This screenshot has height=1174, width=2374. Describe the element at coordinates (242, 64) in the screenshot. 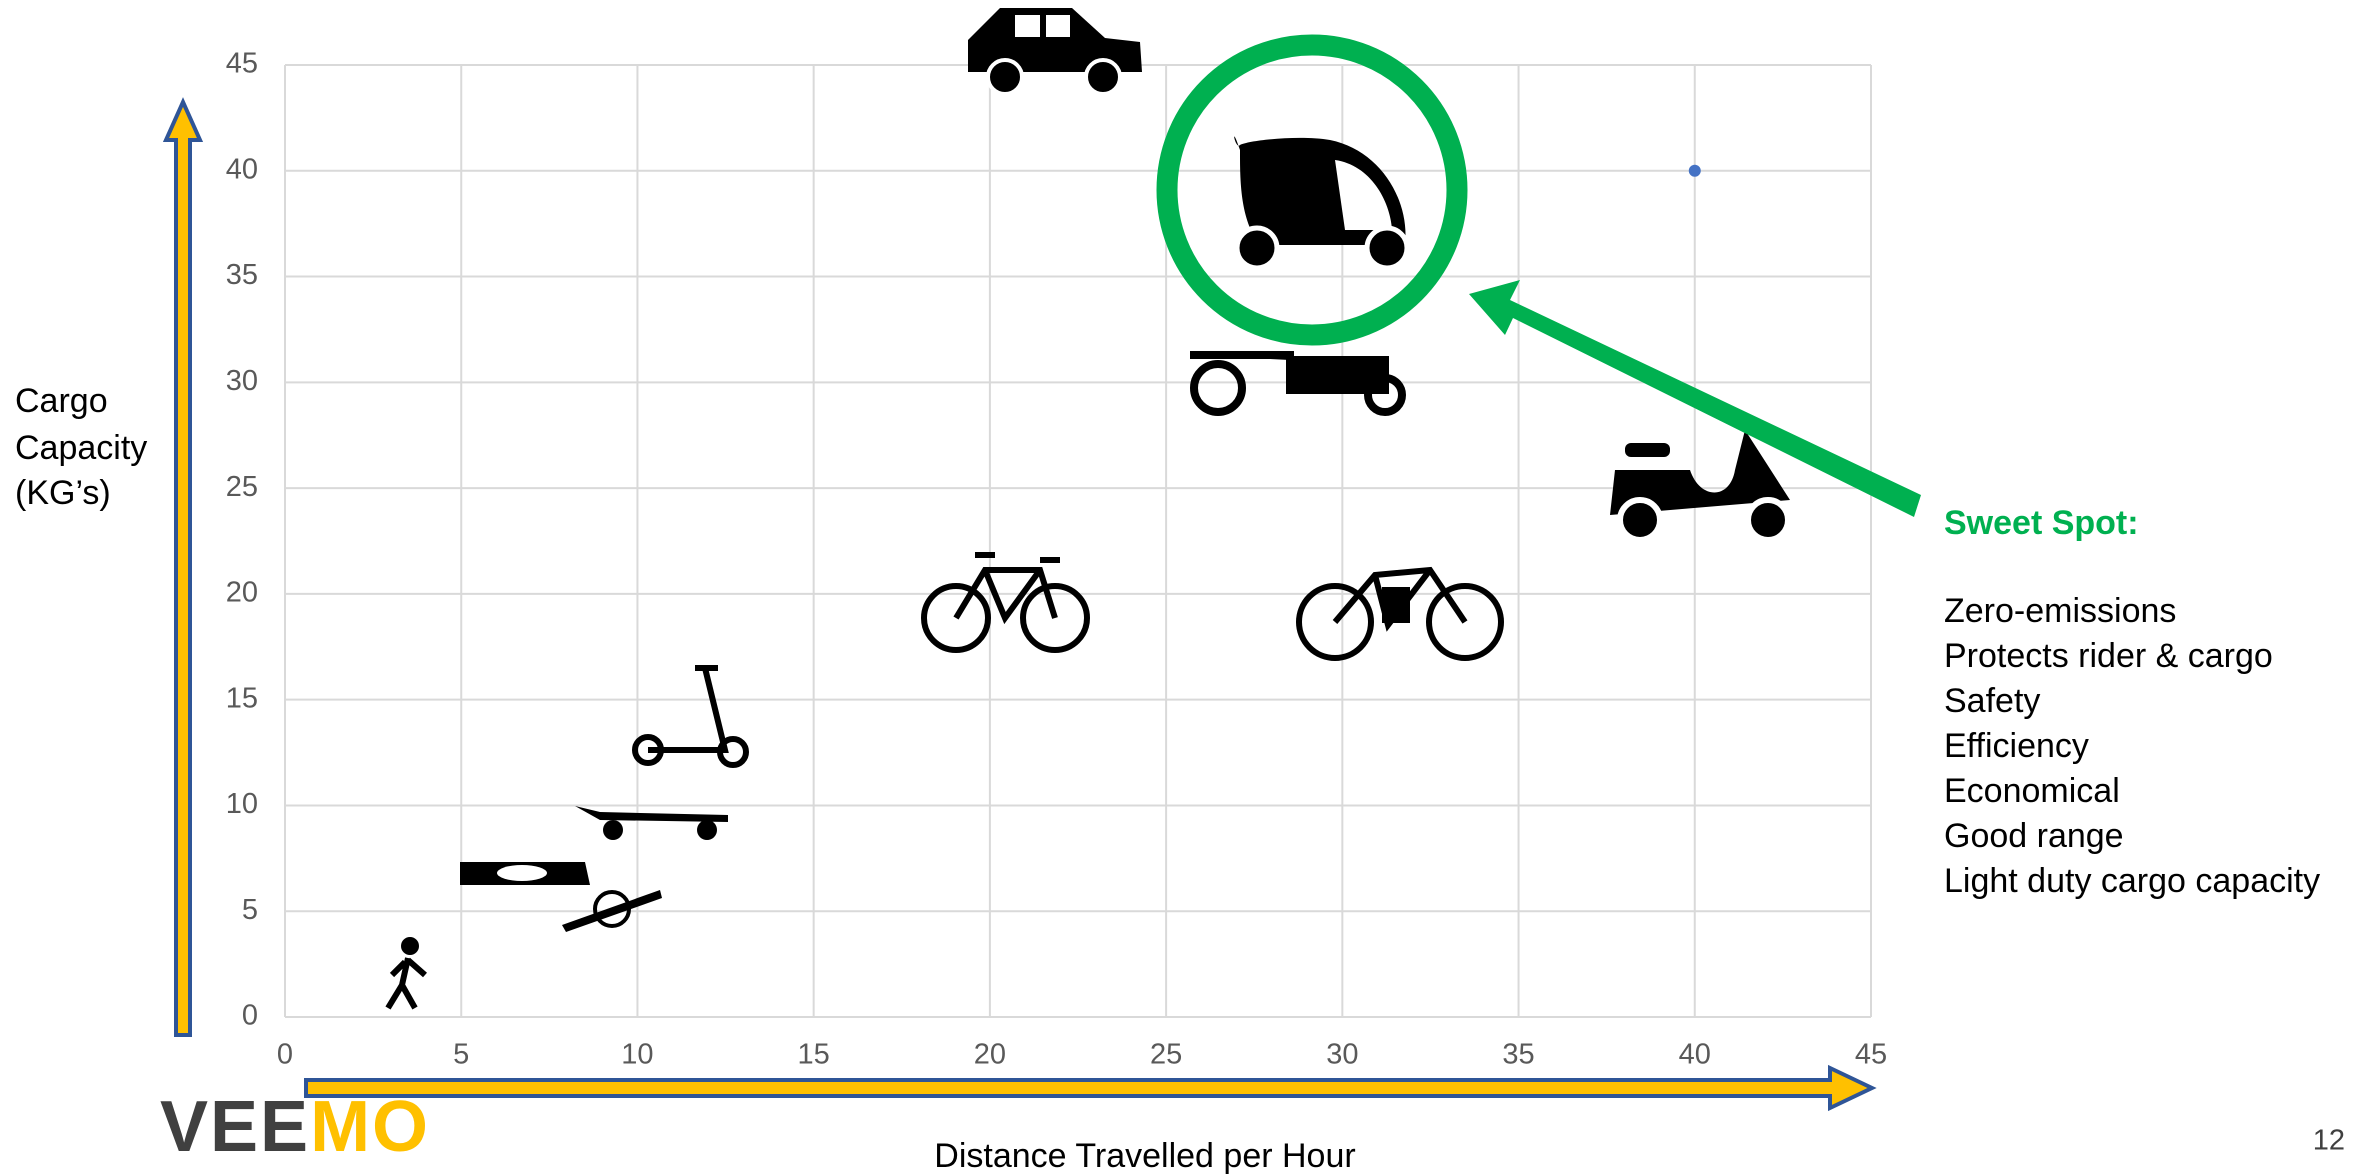

I see `y-tick-label: 45` at that location.